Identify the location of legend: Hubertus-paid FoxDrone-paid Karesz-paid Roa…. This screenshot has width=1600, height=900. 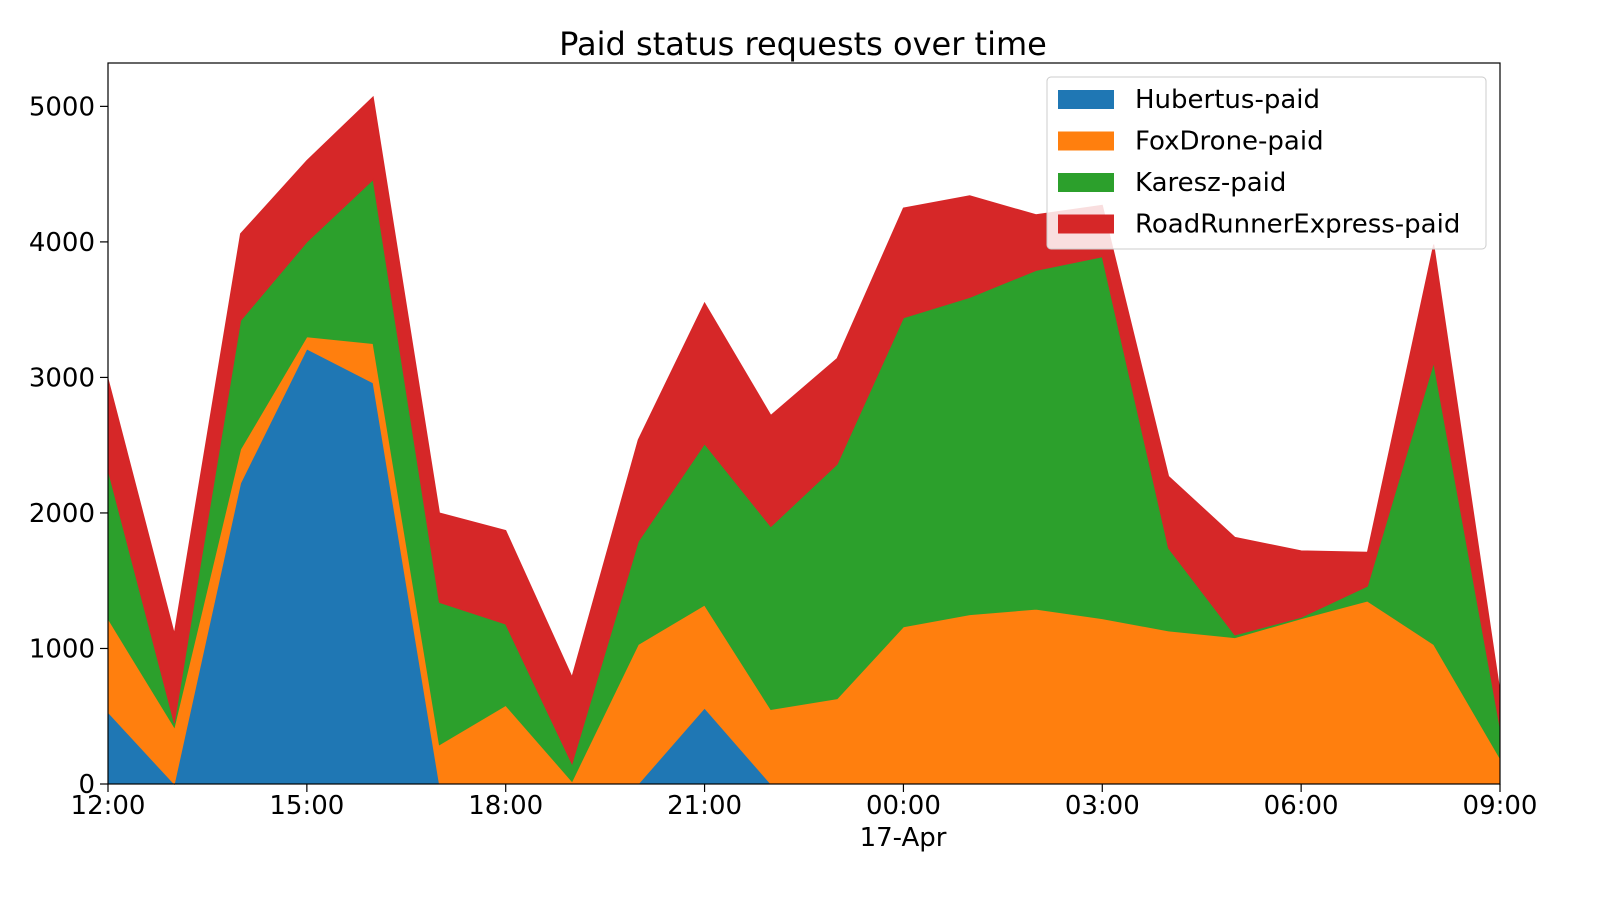
(1266, 163).